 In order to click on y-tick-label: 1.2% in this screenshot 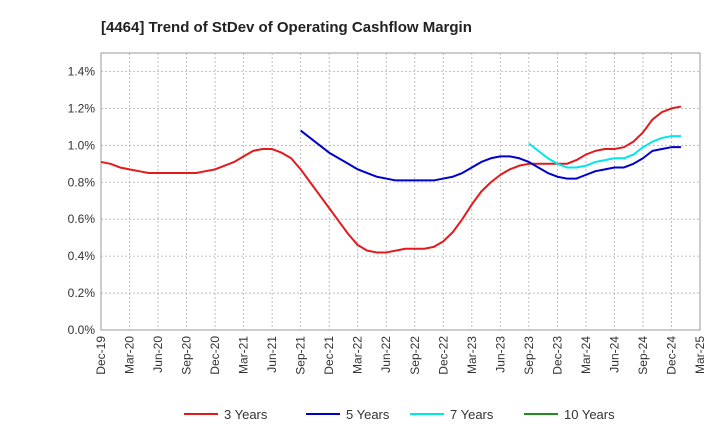, I will do `click(82, 108)`.